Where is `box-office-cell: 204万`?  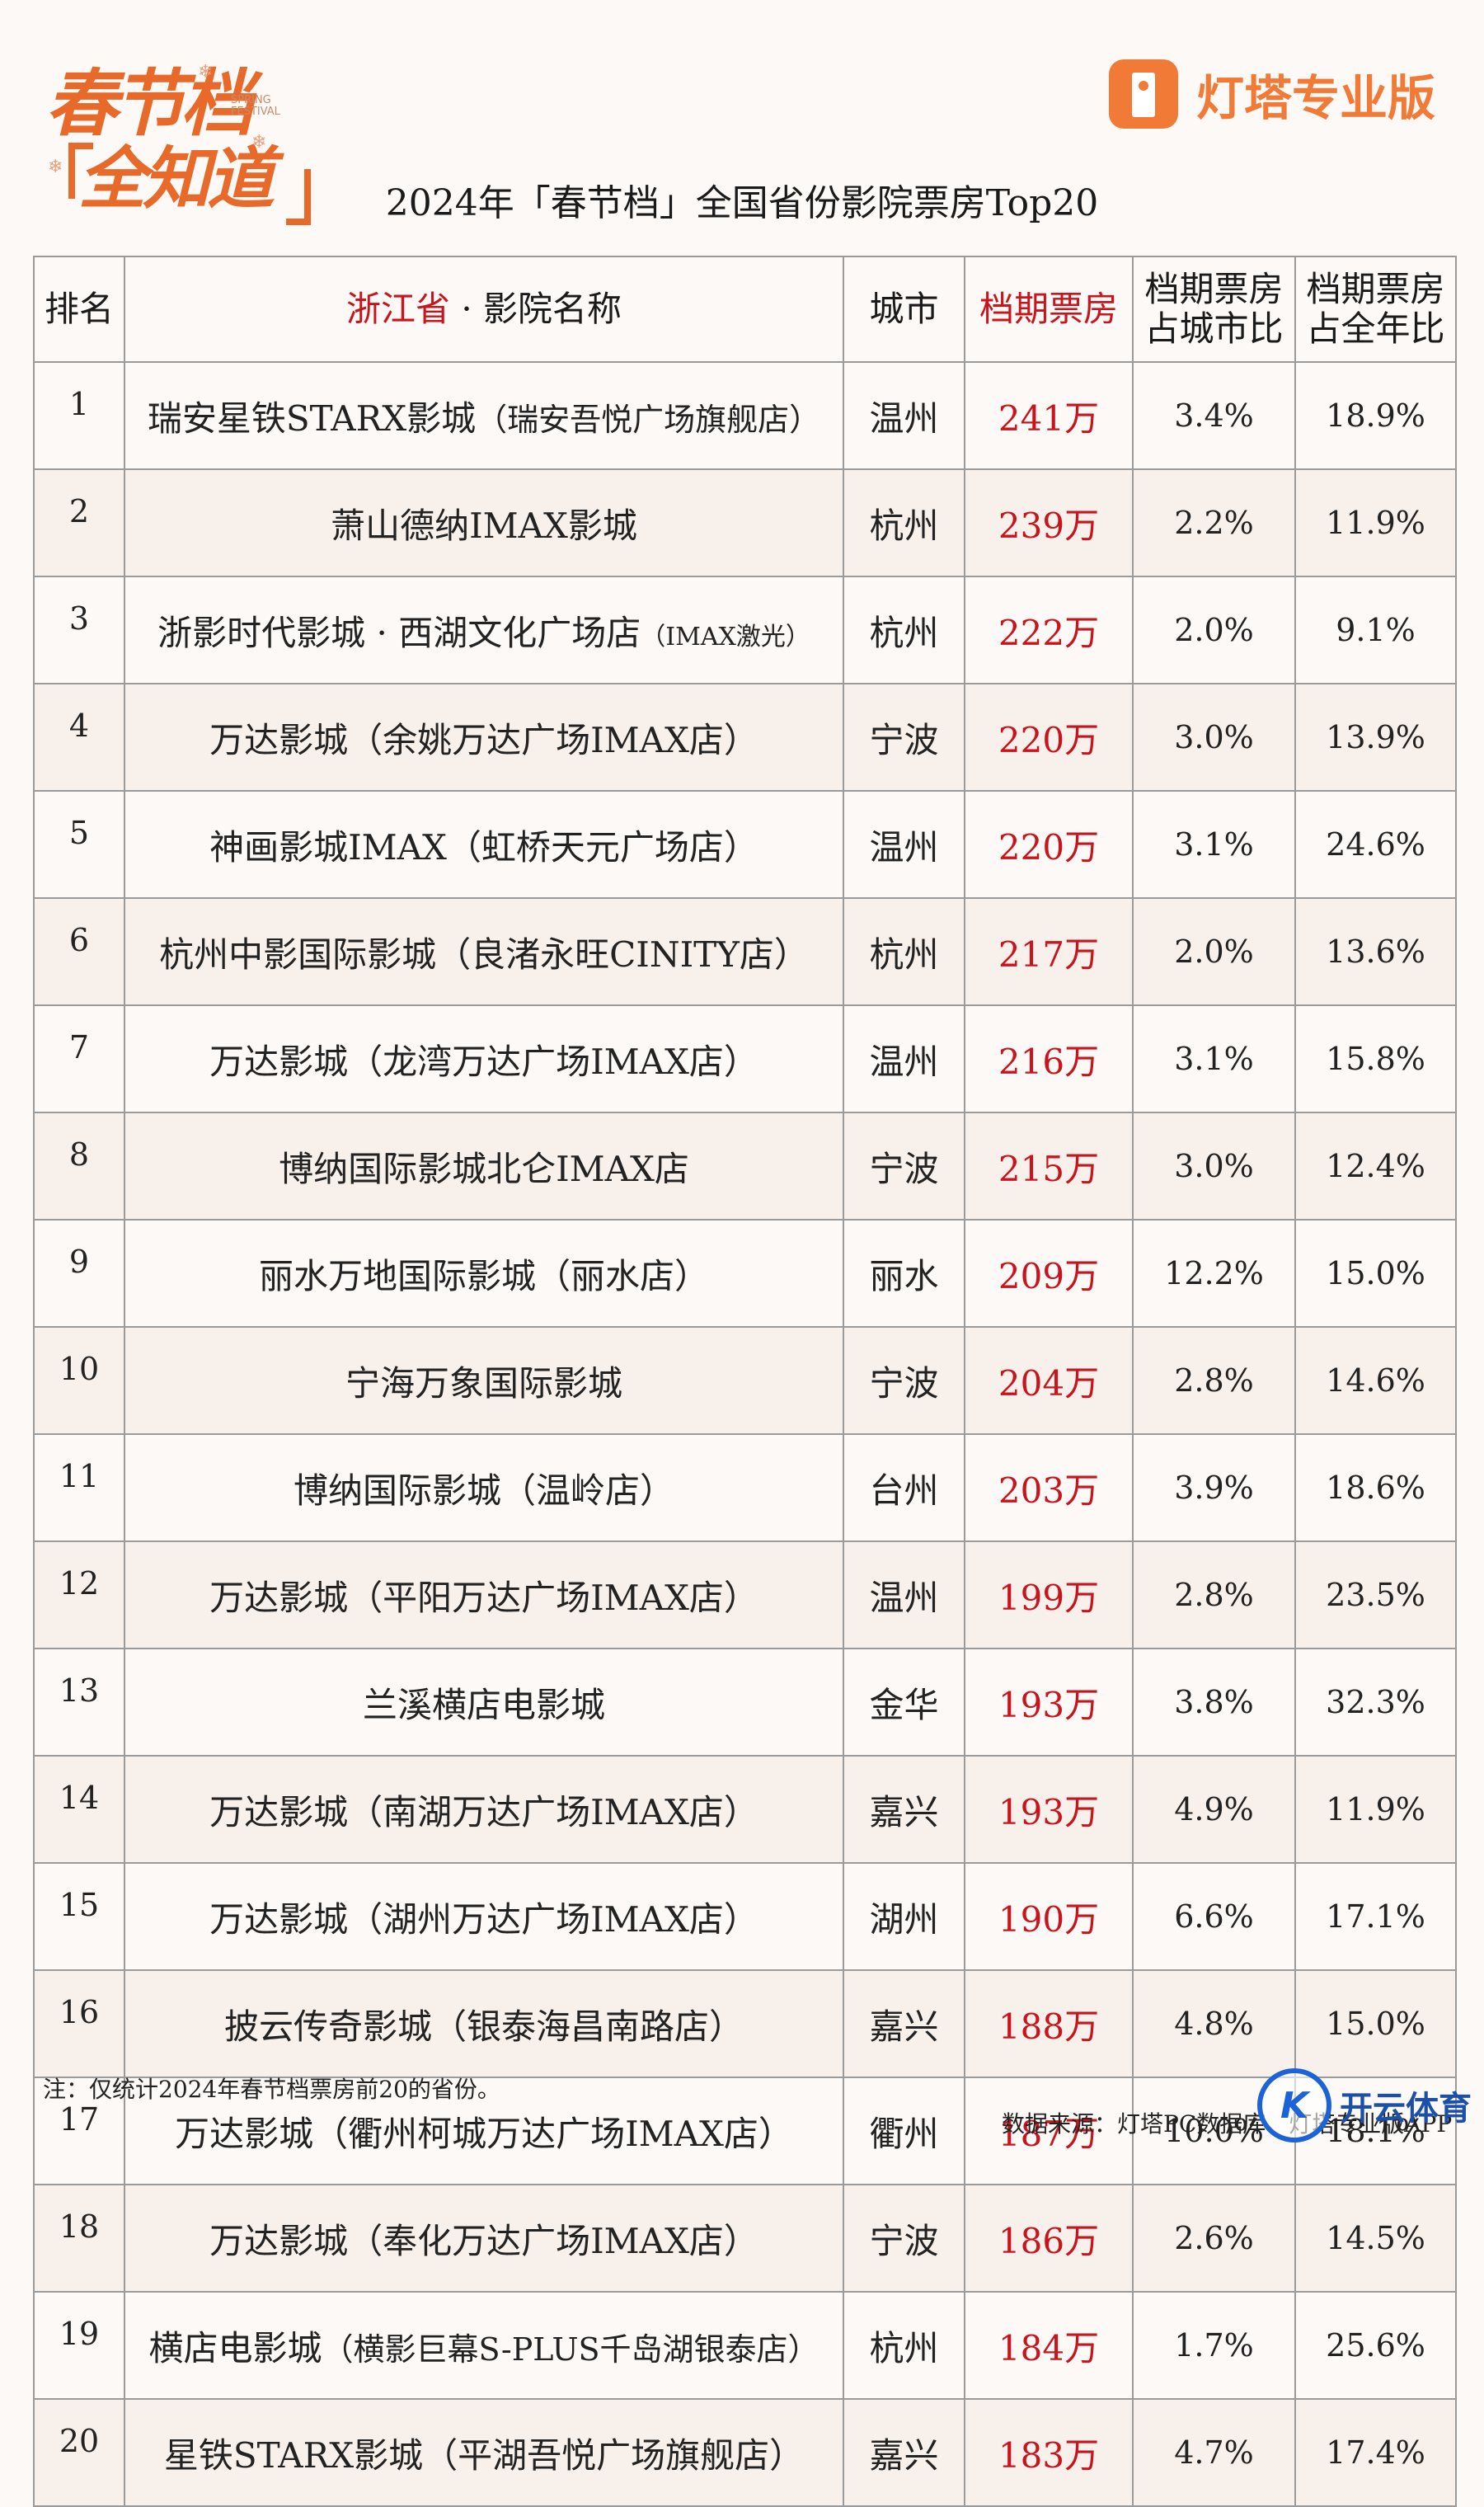 box-office-cell: 204万 is located at coordinates (1049, 1380).